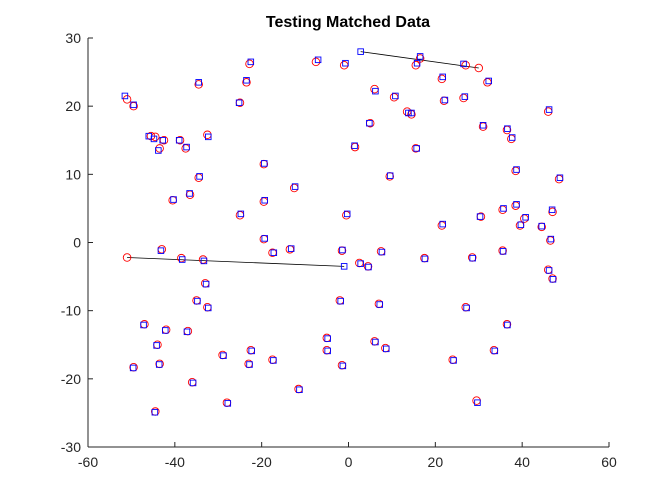 The width and height of the screenshot is (672, 504). I want to click on y-tick-label: -20, so click(71, 379).